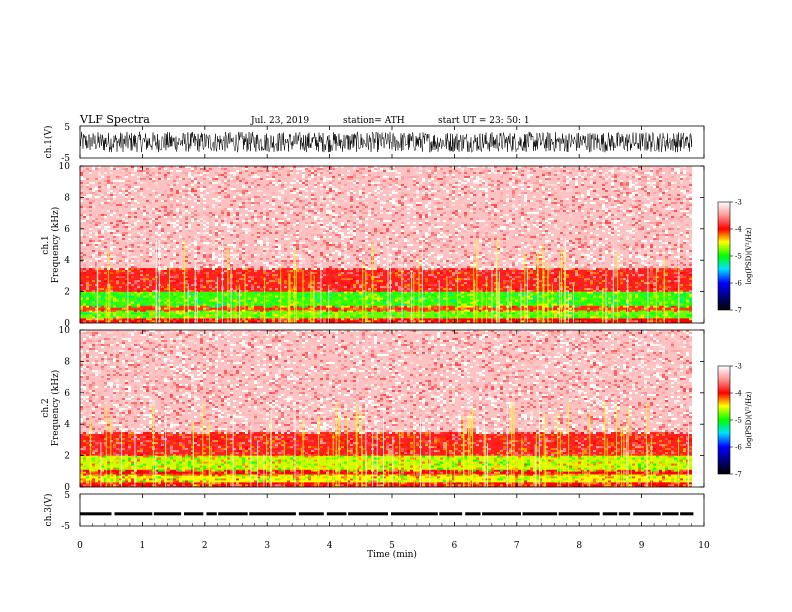 The height and width of the screenshot is (612, 792). I want to click on x-tick-label: 0, so click(80, 546).